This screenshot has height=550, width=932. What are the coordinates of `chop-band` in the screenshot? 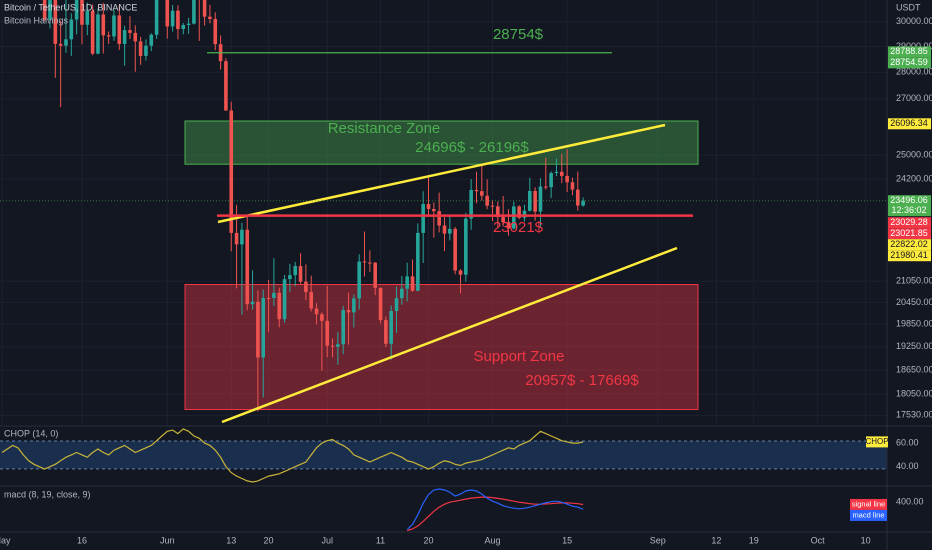 It's located at (443, 454).